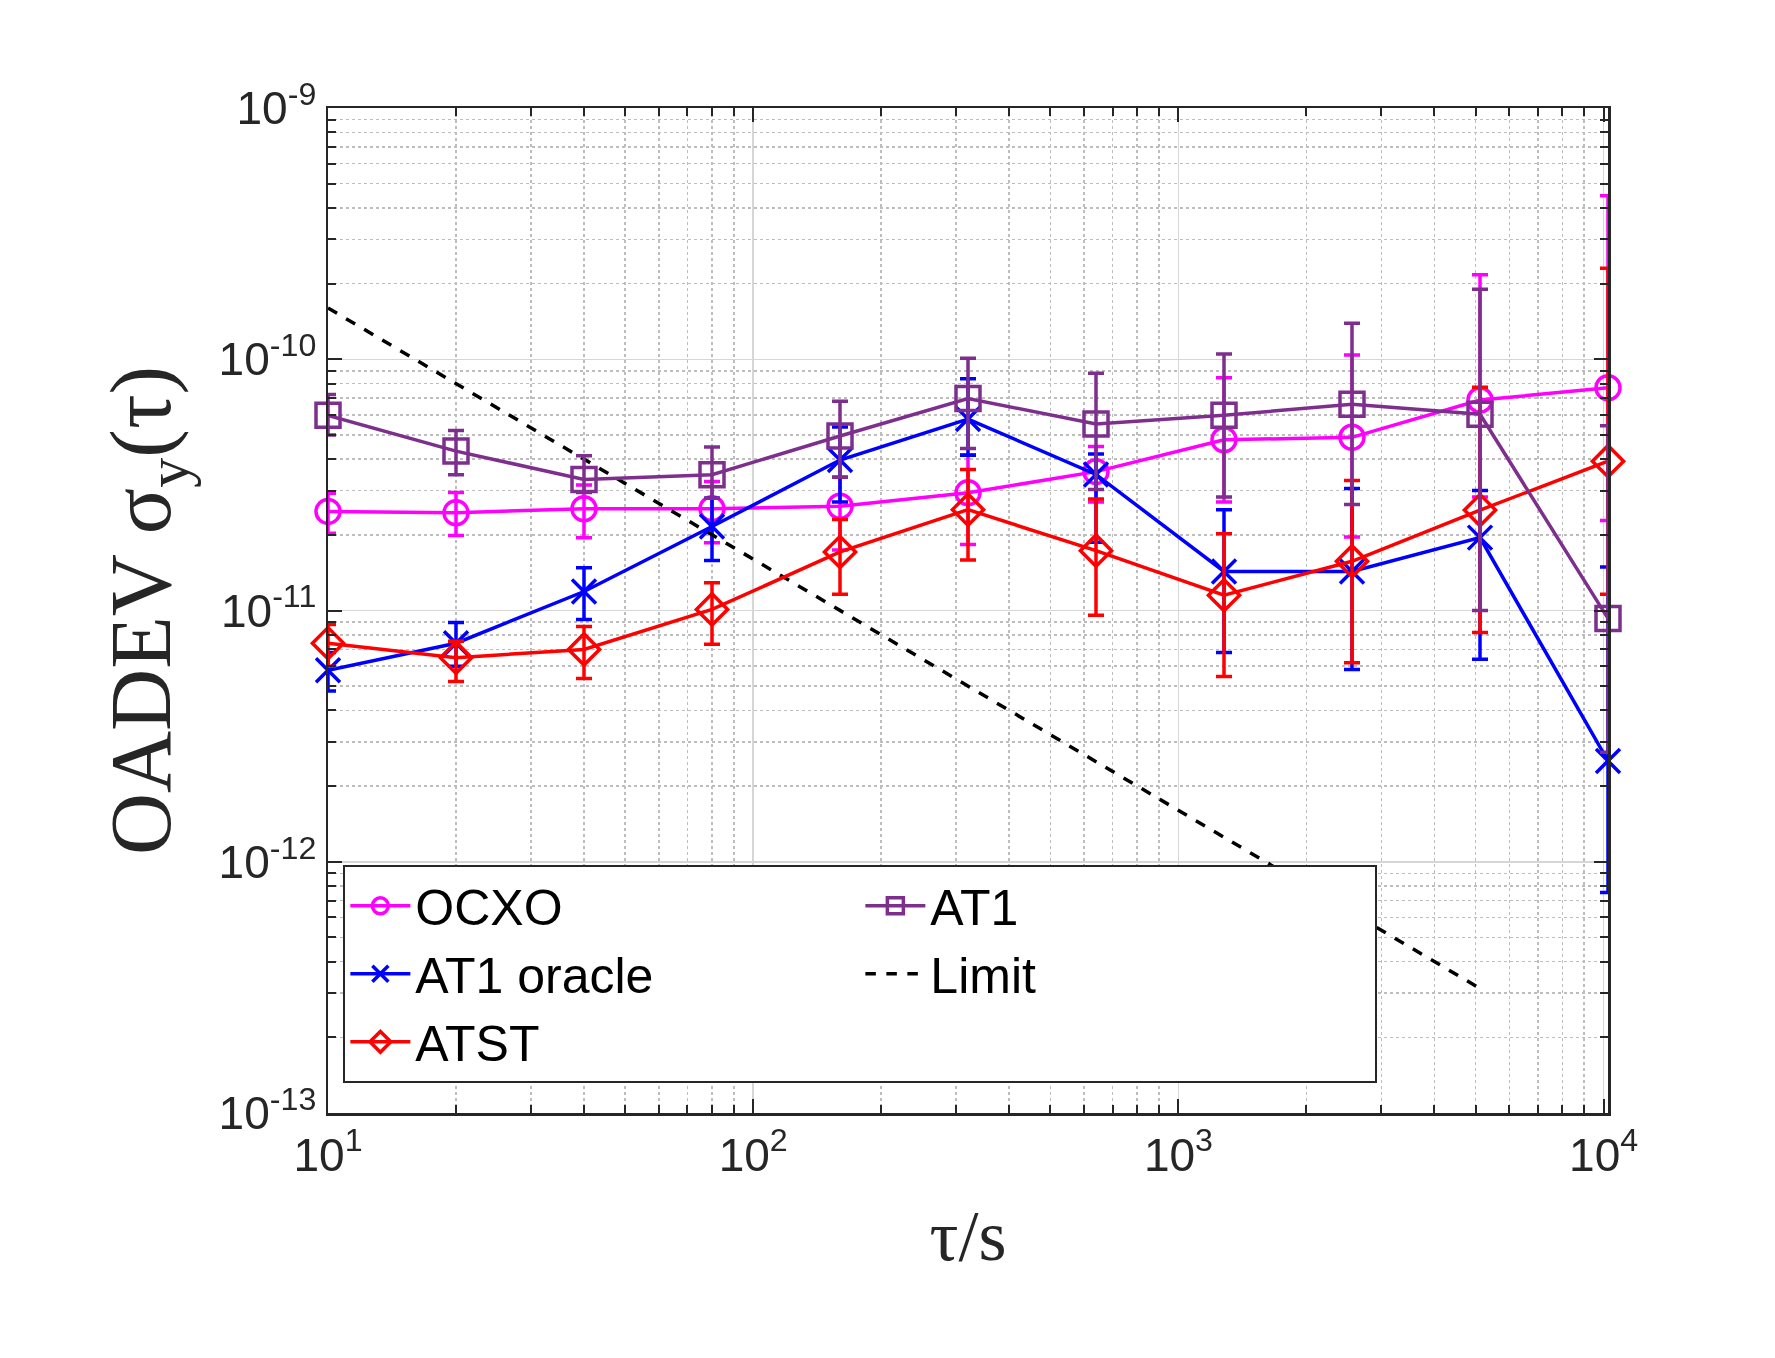  I want to click on legend-label: AT1, so click(974, 908).